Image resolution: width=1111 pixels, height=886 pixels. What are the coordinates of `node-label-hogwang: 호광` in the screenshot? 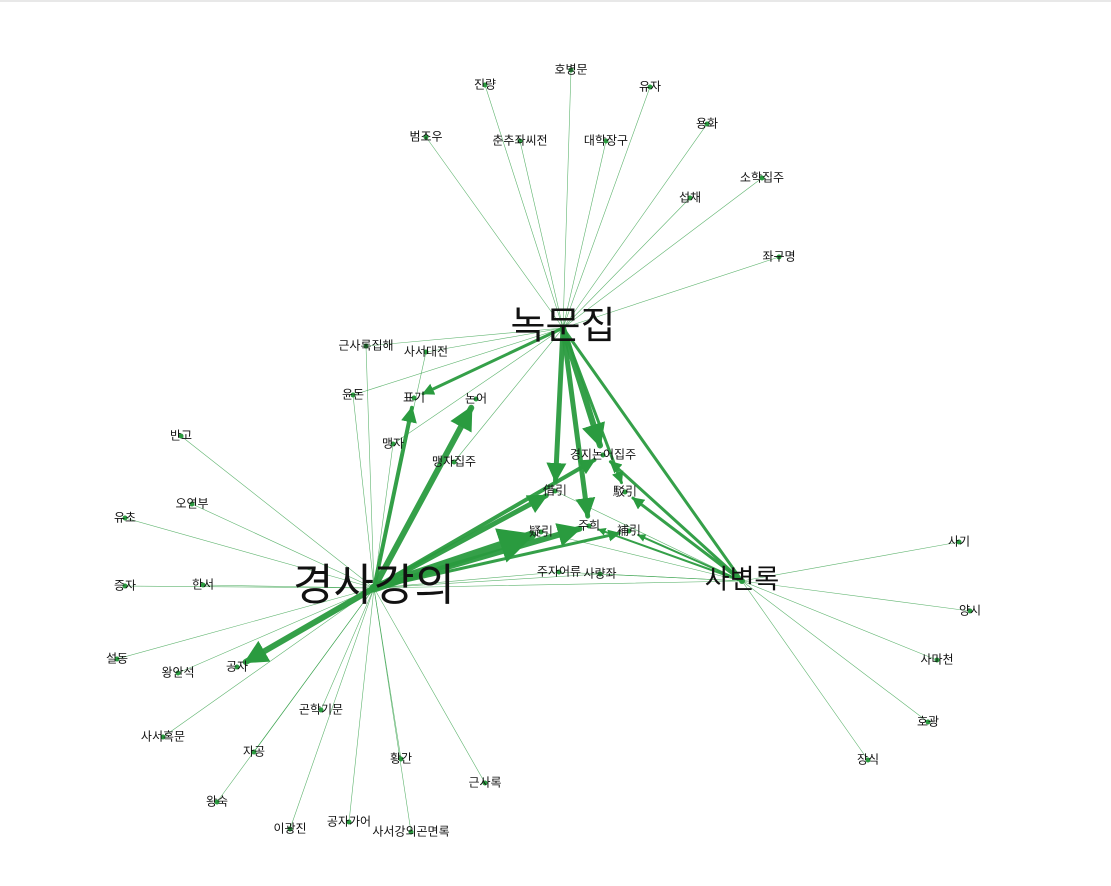 It's located at (928, 722).